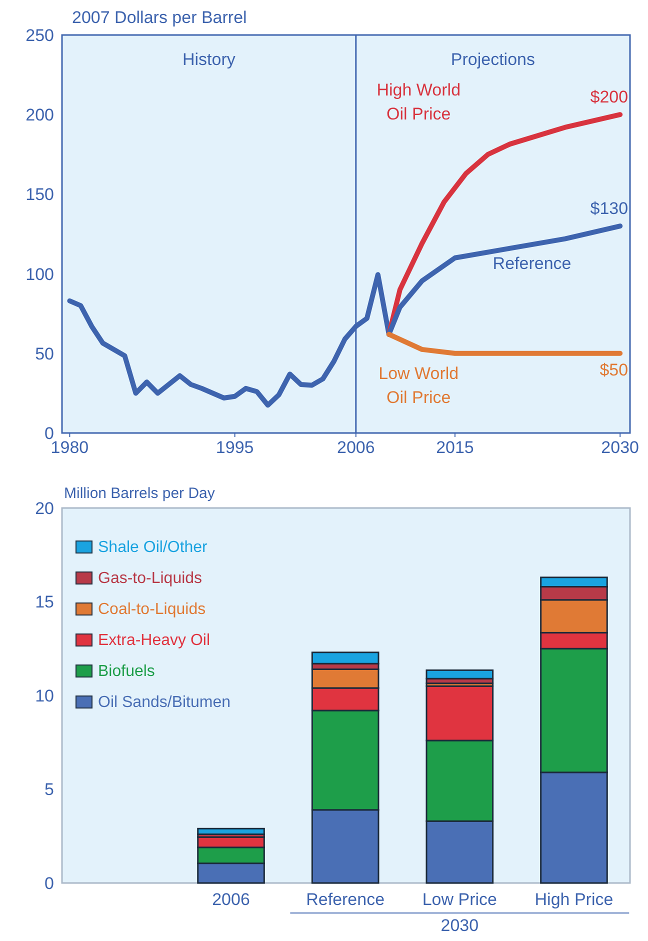 This screenshot has height=941, width=648. I want to click on y-tick-label: 200, so click(40, 115).